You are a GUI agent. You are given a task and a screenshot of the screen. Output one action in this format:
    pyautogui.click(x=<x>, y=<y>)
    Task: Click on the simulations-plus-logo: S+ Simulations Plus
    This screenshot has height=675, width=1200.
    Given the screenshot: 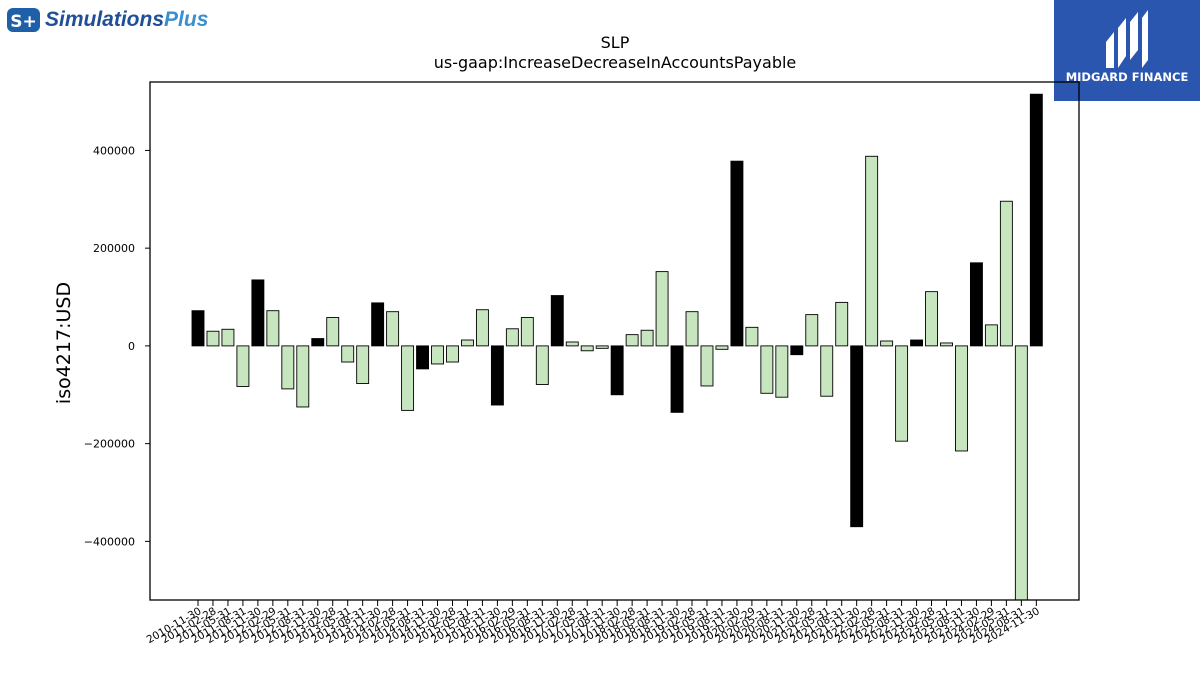 What is the action you would take?
    pyautogui.click(x=107, y=20)
    